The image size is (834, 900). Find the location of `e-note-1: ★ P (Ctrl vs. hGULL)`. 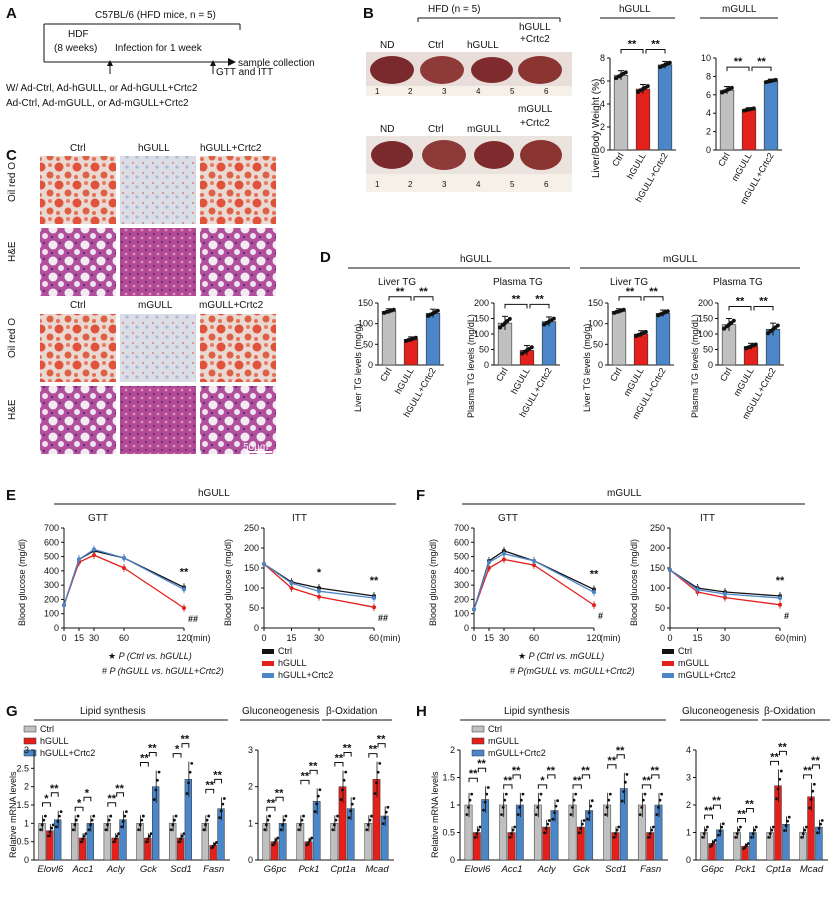

e-note-1: ★ P (Ctrl vs. hGULL) is located at coordinates (150, 656).